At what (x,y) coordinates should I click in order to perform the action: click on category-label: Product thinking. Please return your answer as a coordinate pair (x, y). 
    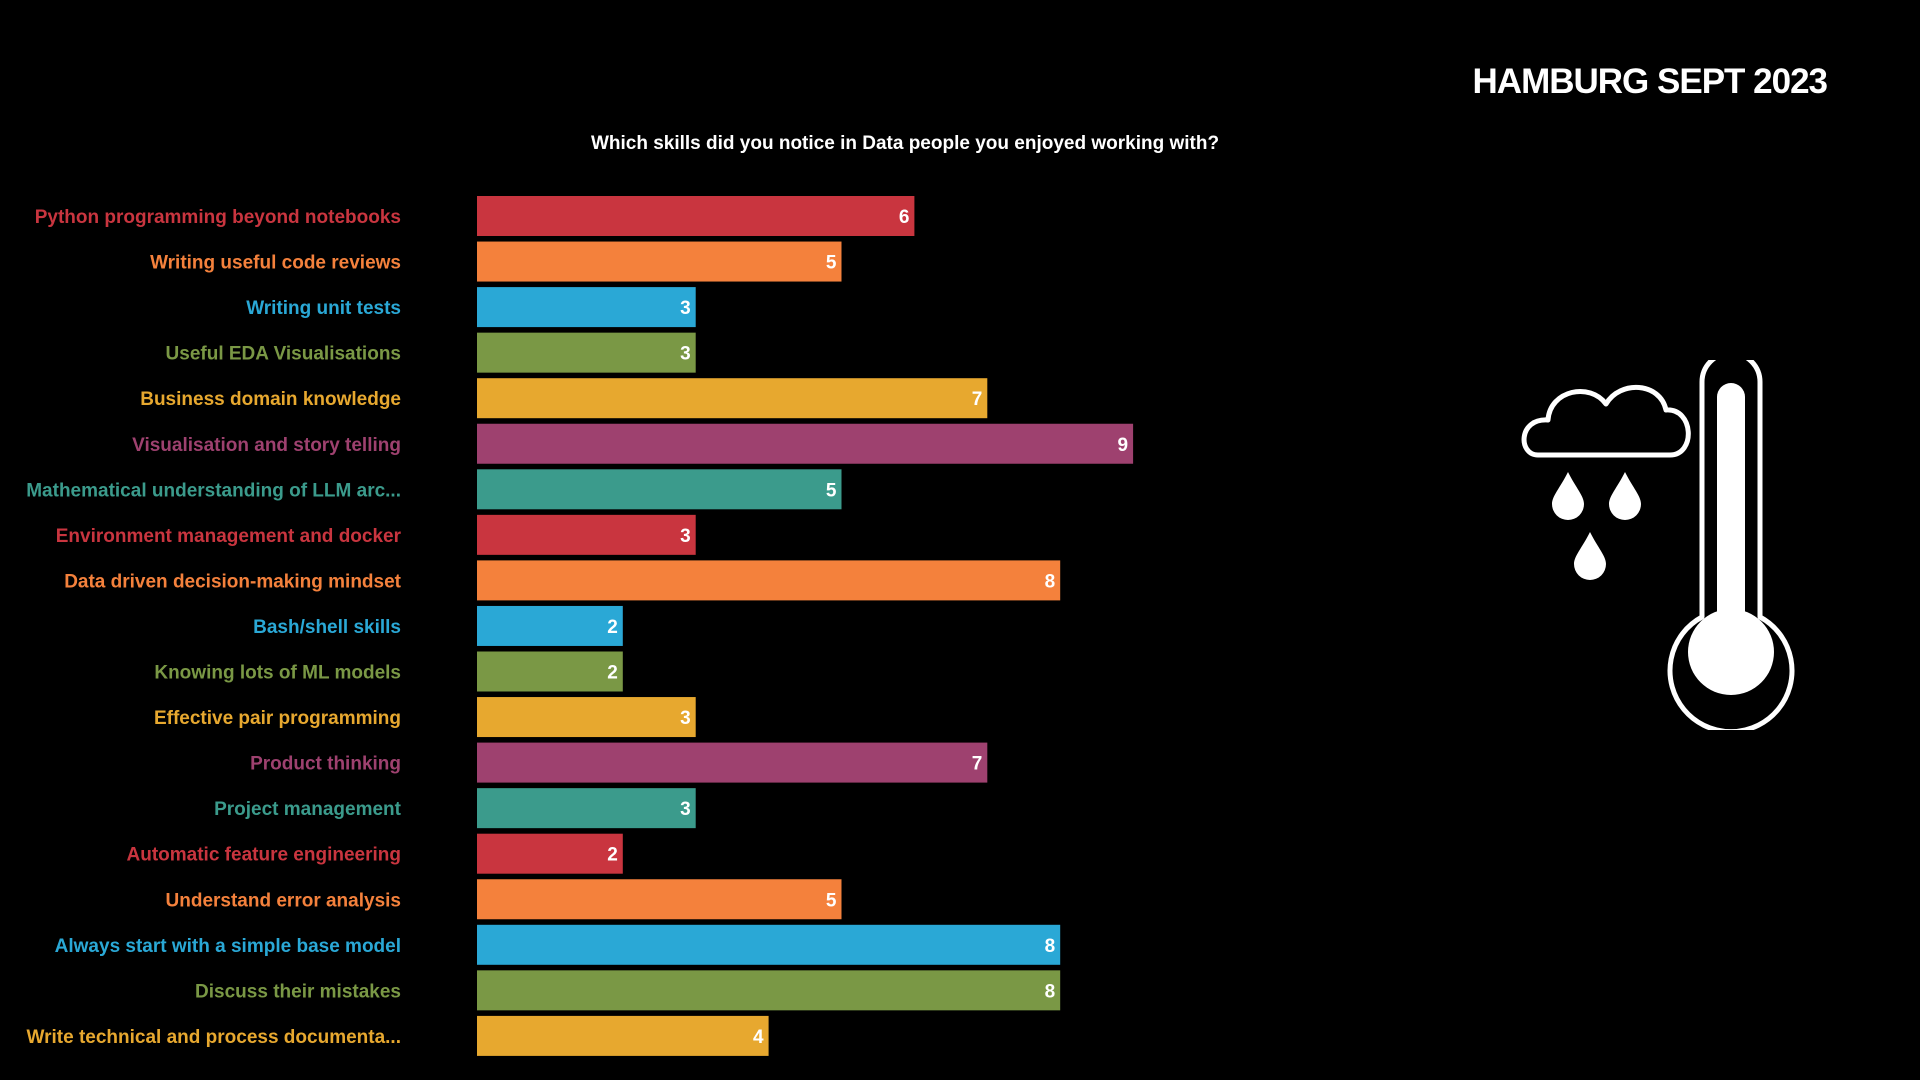
    Looking at the image, I should click on (325, 764).